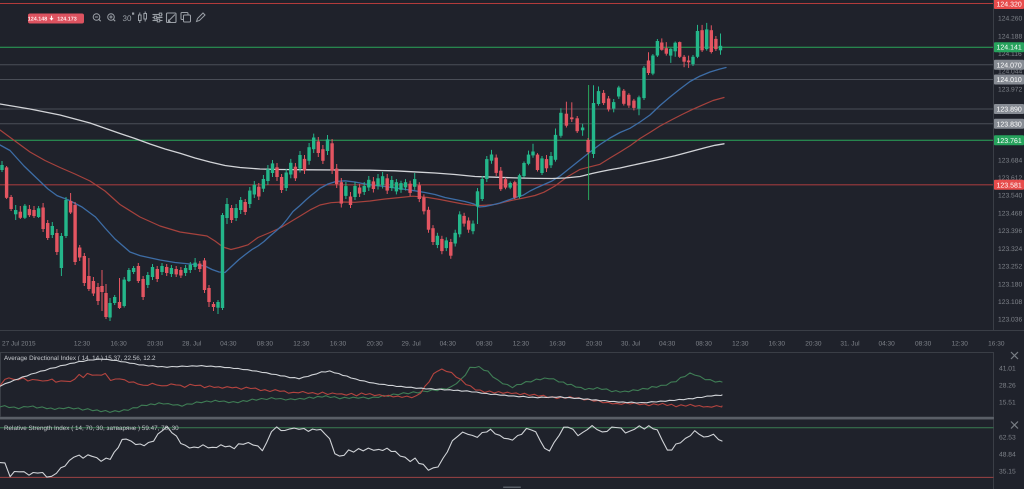  I want to click on svg-text: 124.010, so click(1009, 80).